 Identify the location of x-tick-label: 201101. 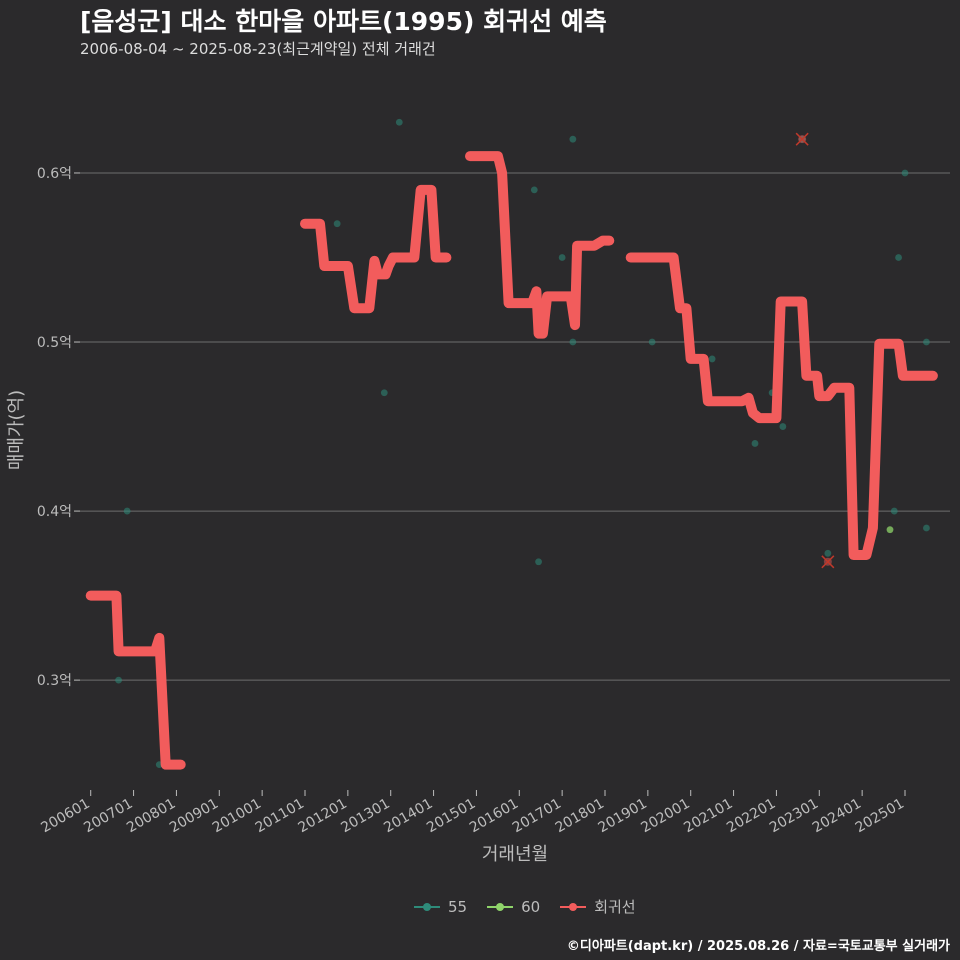
(280, 816).